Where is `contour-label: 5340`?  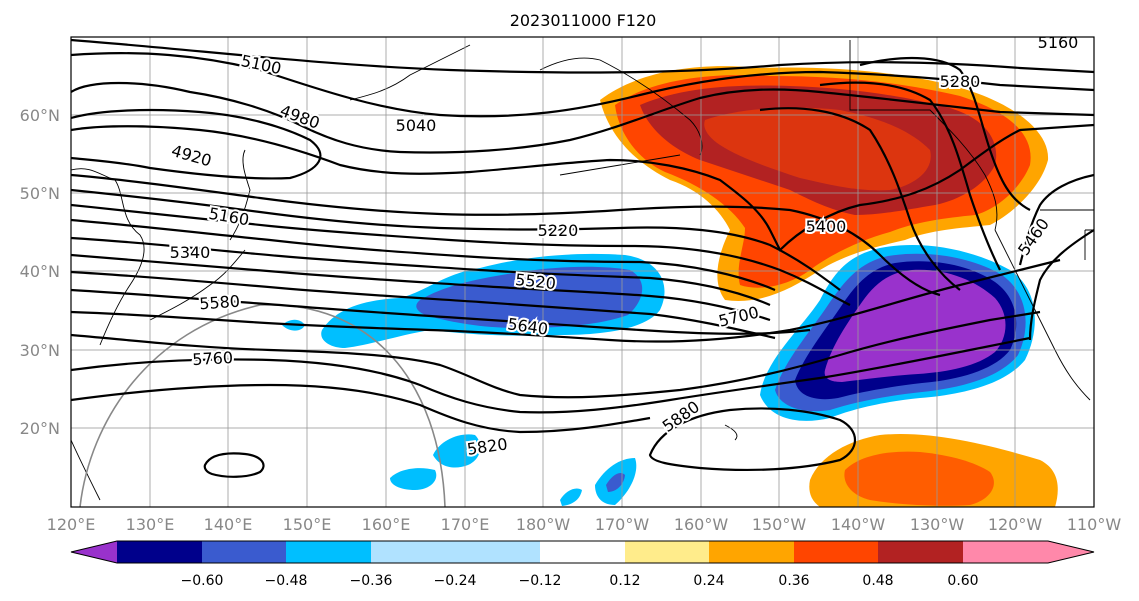
contour-label: 5340 is located at coordinates (190, 252).